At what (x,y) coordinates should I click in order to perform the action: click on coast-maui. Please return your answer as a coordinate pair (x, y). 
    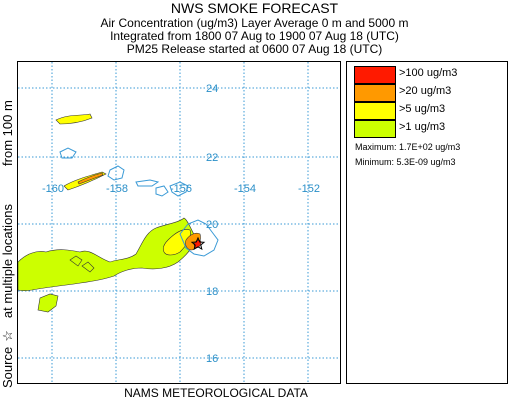
    Looking at the image, I should click on (179, 189).